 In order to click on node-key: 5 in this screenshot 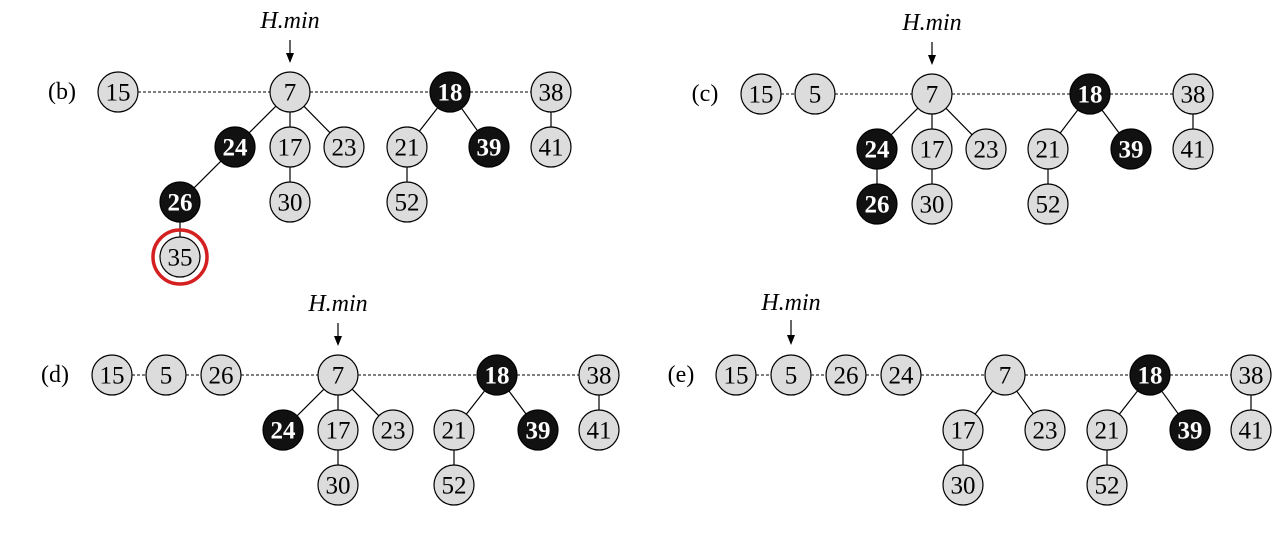, I will do `click(791, 376)`.